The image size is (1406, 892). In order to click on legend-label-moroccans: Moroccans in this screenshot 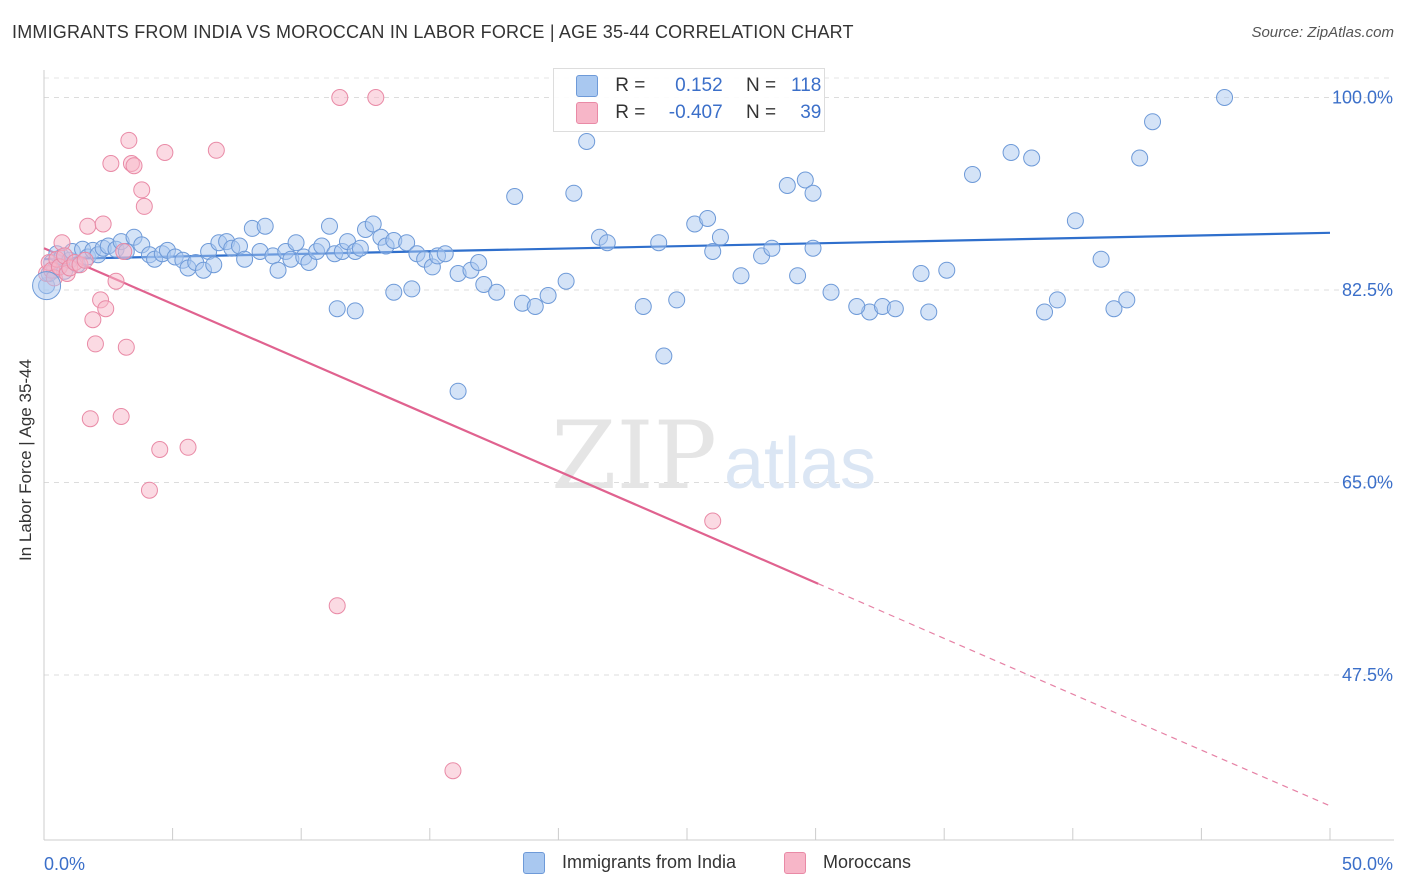, I will do `click(867, 862)`.